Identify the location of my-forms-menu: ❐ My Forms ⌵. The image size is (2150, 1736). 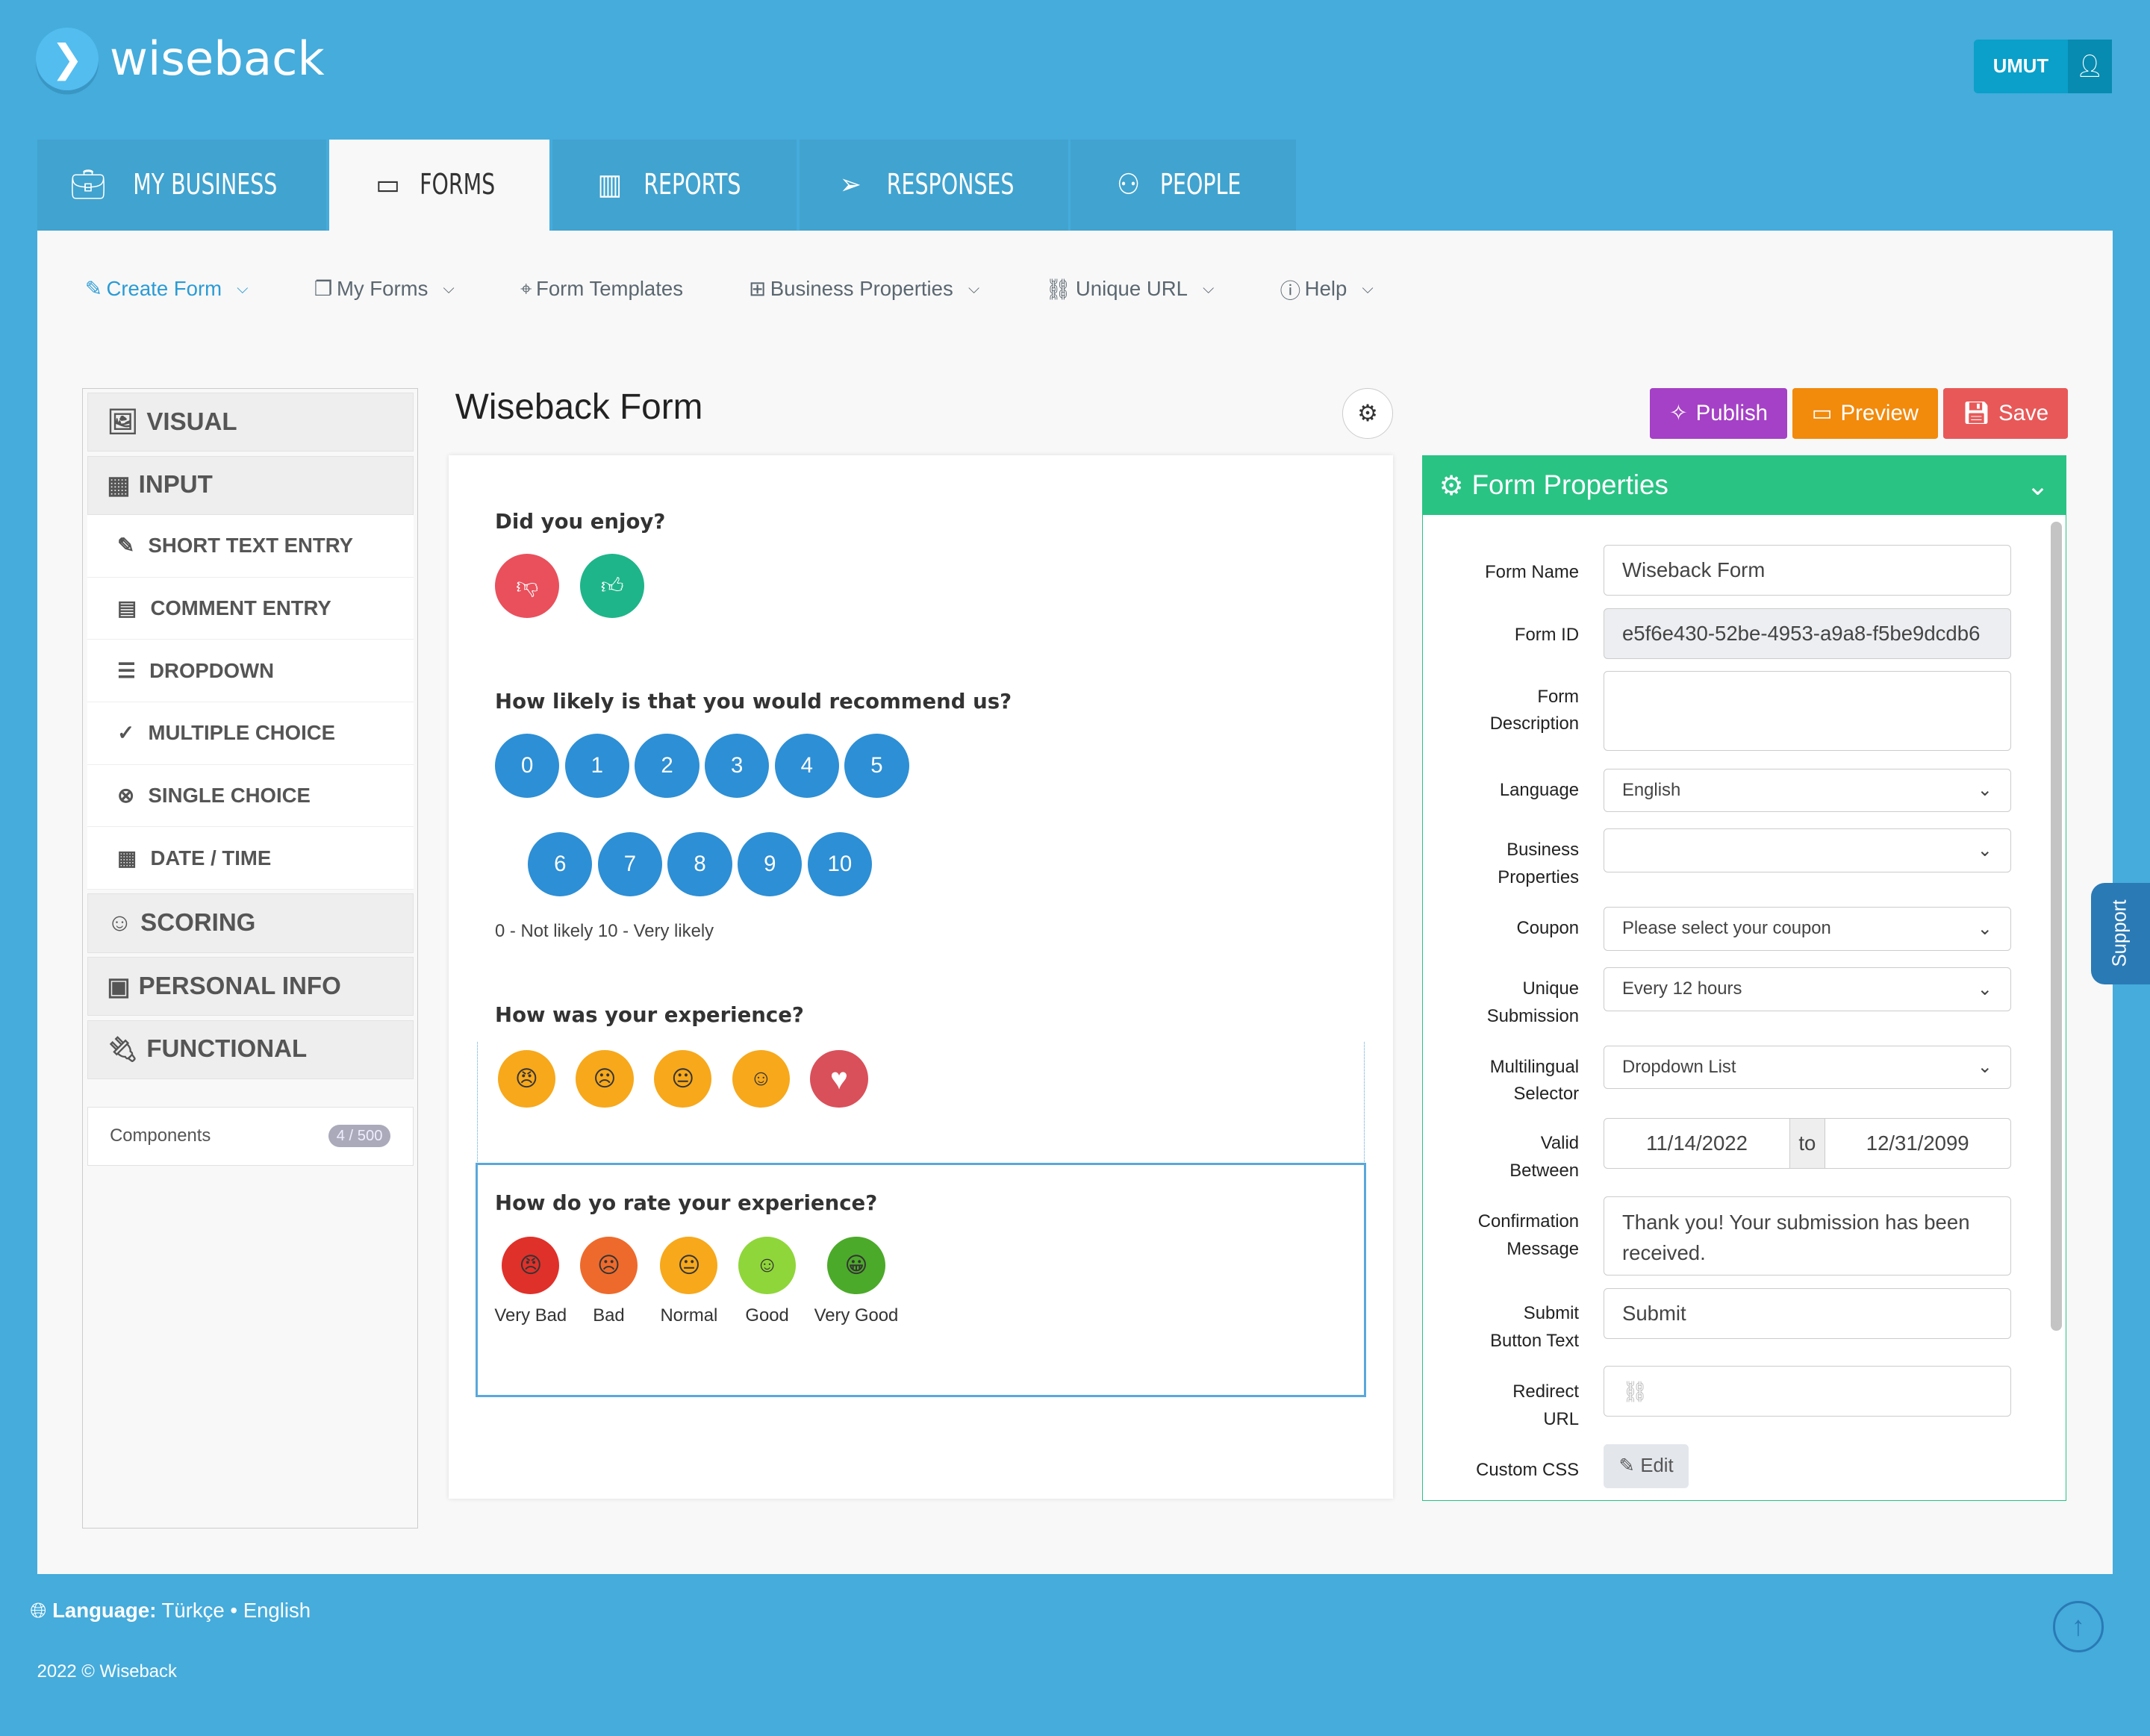
(384, 289).